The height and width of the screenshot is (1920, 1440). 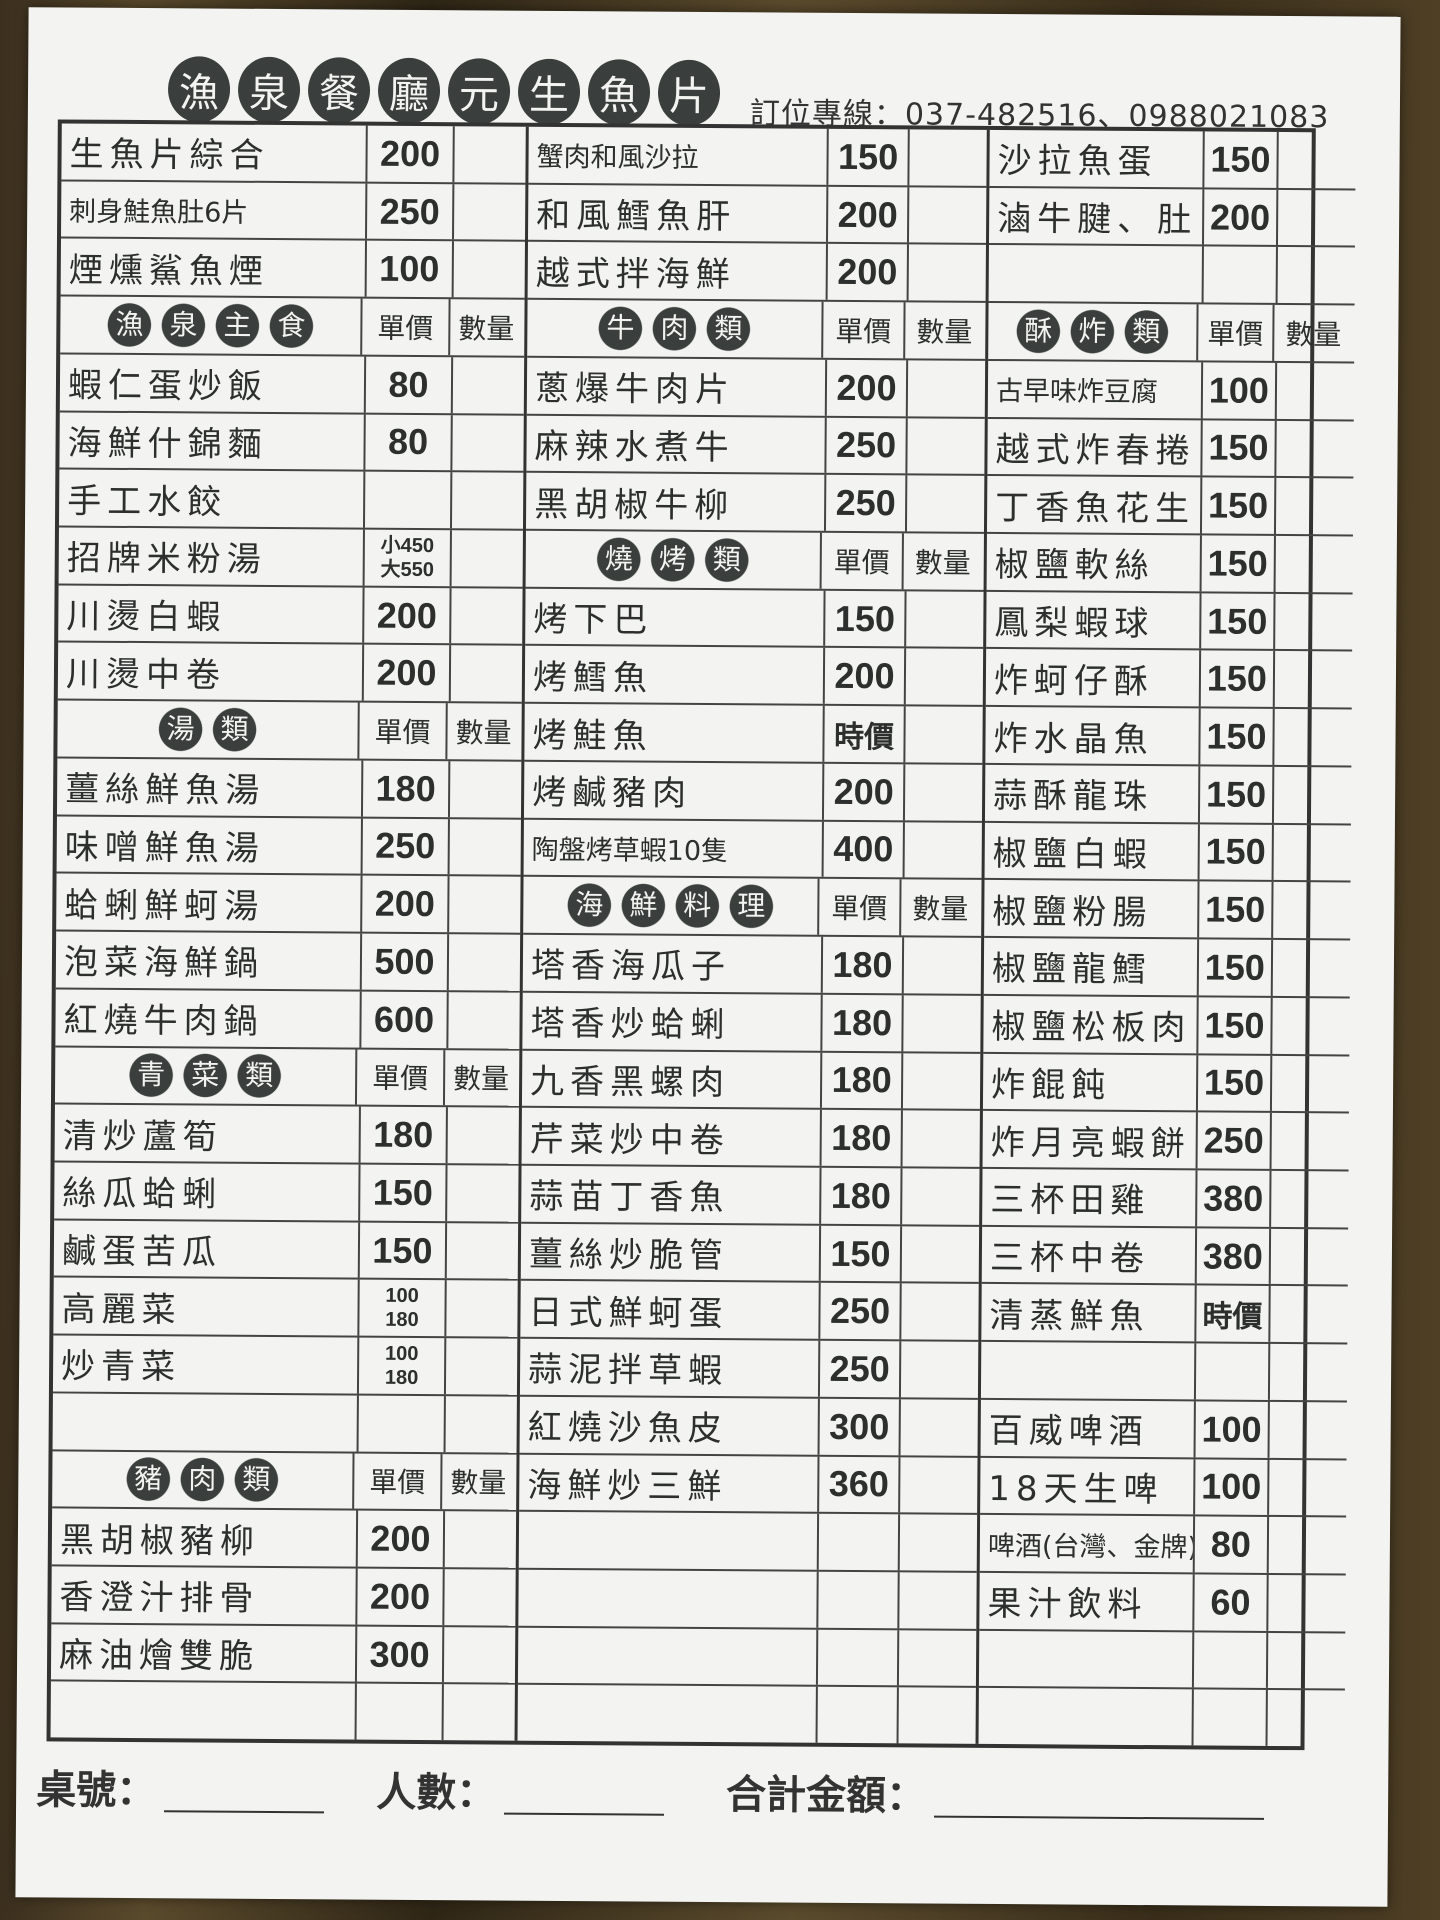 What do you see at coordinates (244, 1812) in the screenshot?
I see `table-number-blank` at bounding box center [244, 1812].